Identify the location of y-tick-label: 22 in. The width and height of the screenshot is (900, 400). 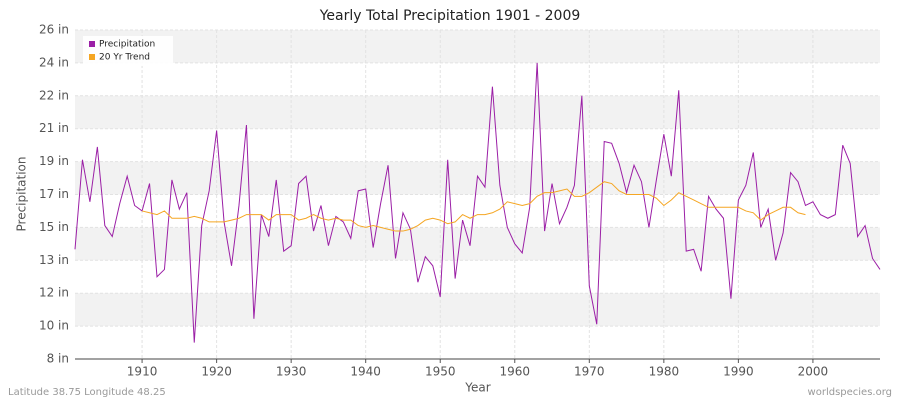
(54, 95).